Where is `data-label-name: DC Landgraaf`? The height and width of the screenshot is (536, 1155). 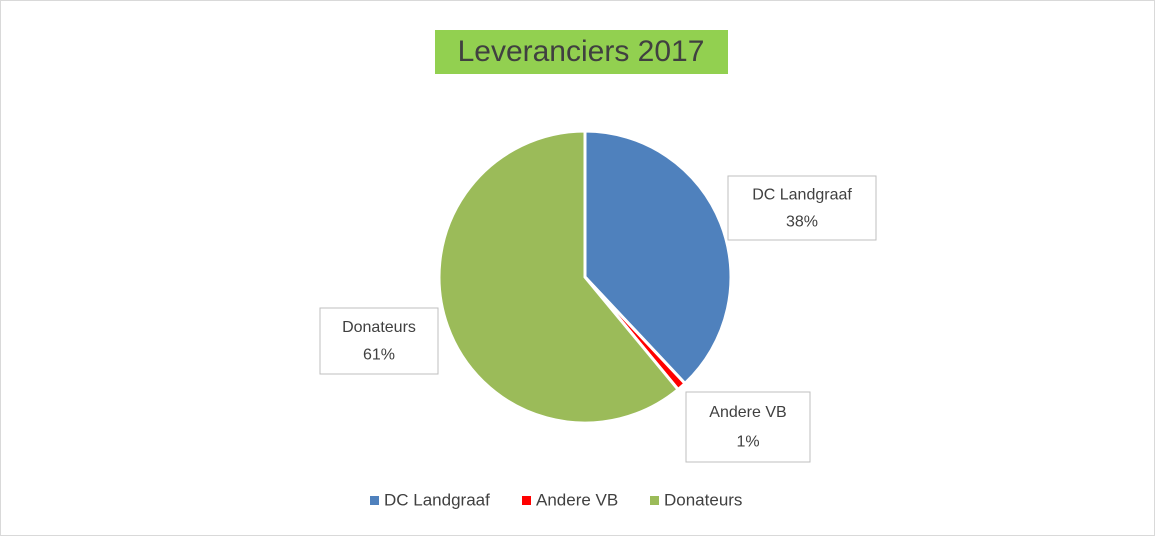
data-label-name: DC Landgraaf is located at coordinates (802, 194).